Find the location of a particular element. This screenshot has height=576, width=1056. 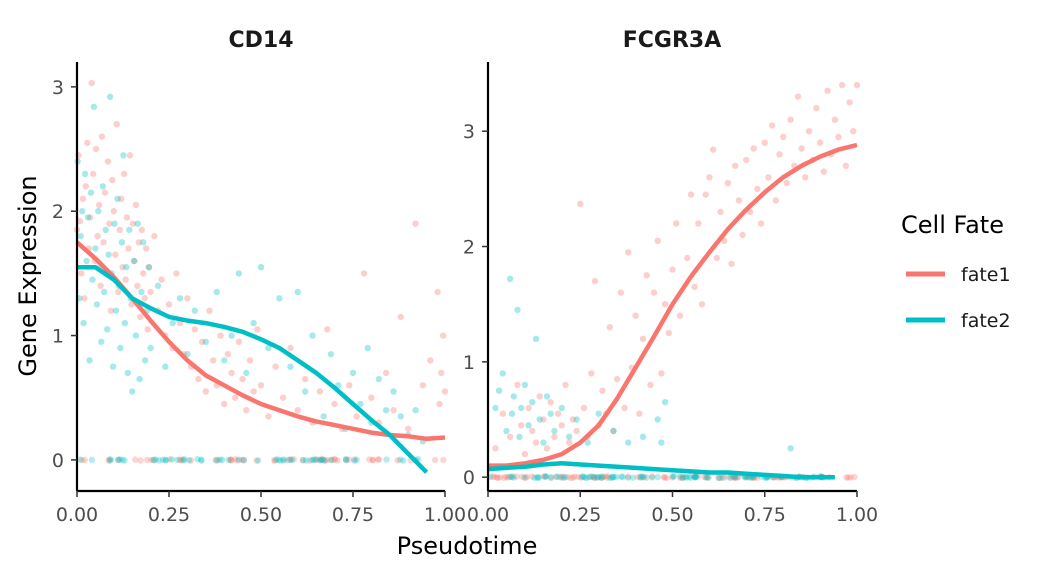

x-tick-label: 0.75 is located at coordinates (353, 515).